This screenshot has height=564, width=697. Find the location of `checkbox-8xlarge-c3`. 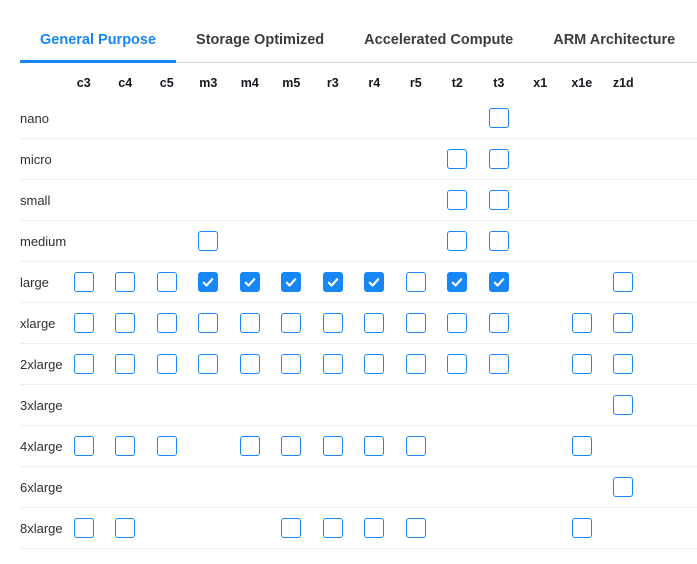

checkbox-8xlarge-c3 is located at coordinates (83, 528).